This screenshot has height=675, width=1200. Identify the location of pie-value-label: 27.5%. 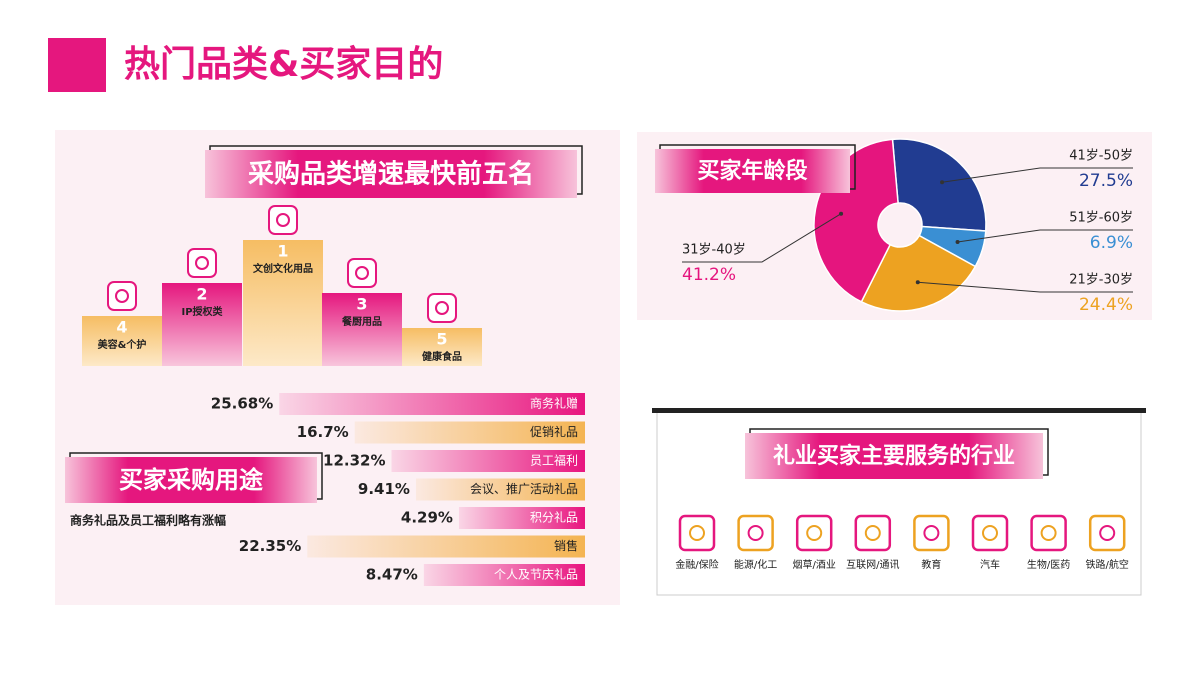
(1106, 181).